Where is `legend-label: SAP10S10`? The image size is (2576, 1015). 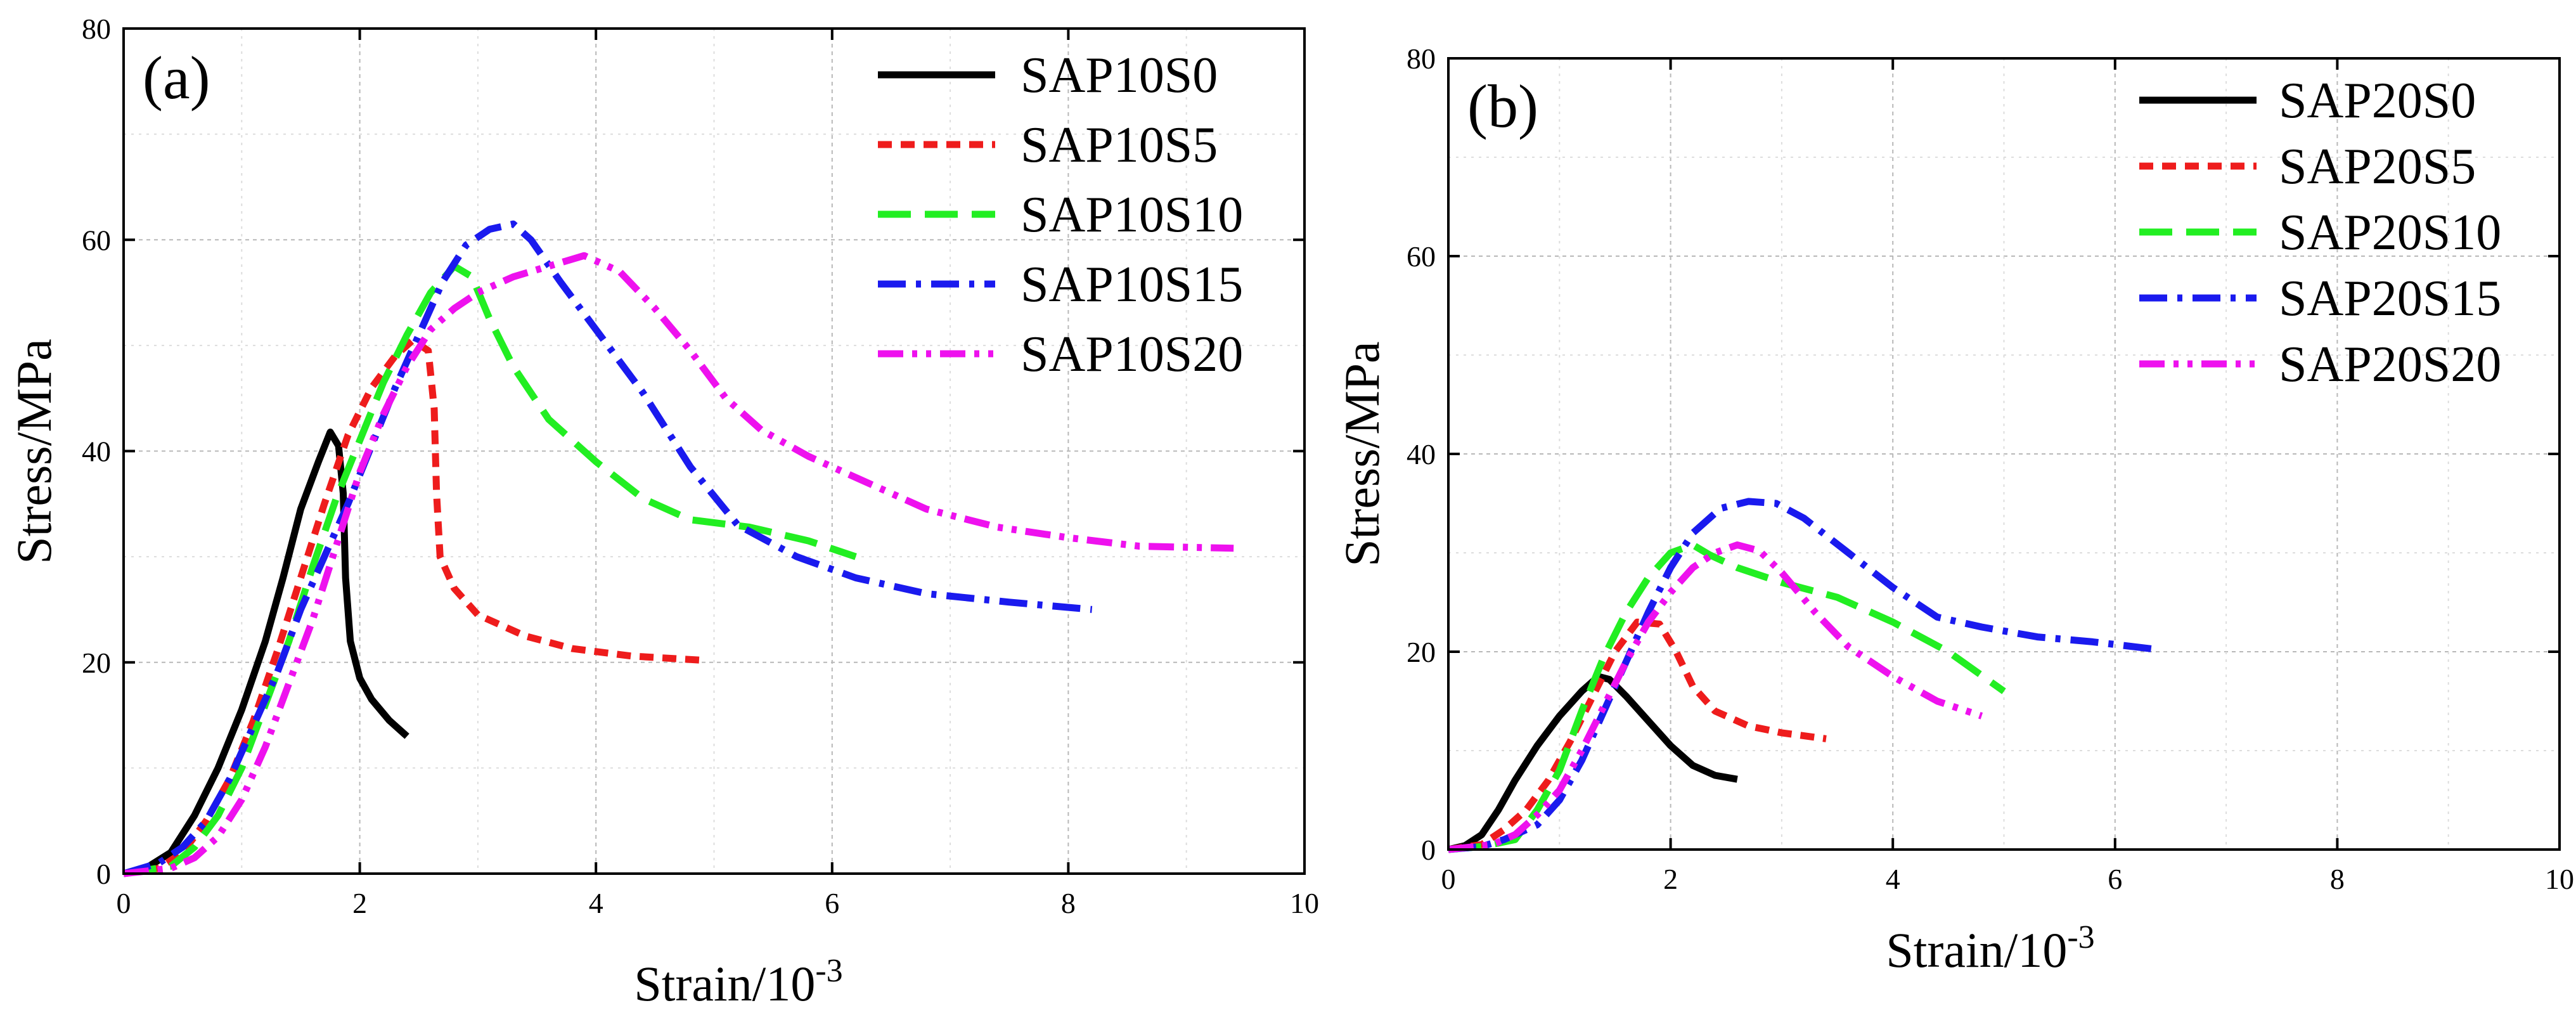
legend-label: SAP10S10 is located at coordinates (1132, 215).